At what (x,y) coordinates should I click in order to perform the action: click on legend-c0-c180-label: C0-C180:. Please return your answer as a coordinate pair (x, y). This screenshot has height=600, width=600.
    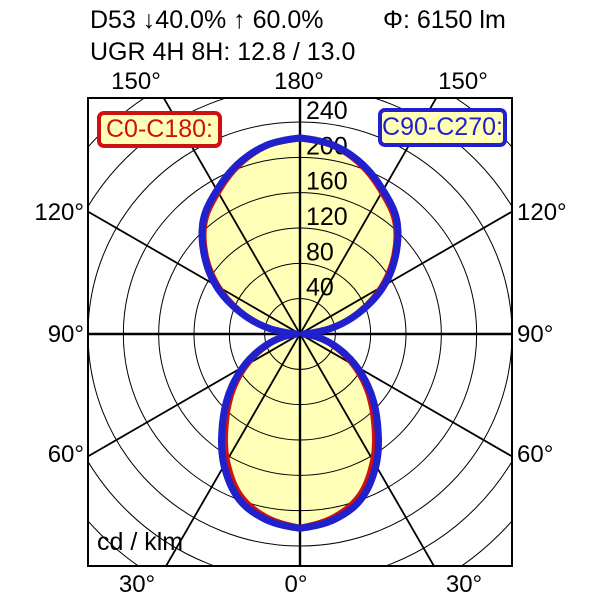
    Looking at the image, I should click on (159, 129).